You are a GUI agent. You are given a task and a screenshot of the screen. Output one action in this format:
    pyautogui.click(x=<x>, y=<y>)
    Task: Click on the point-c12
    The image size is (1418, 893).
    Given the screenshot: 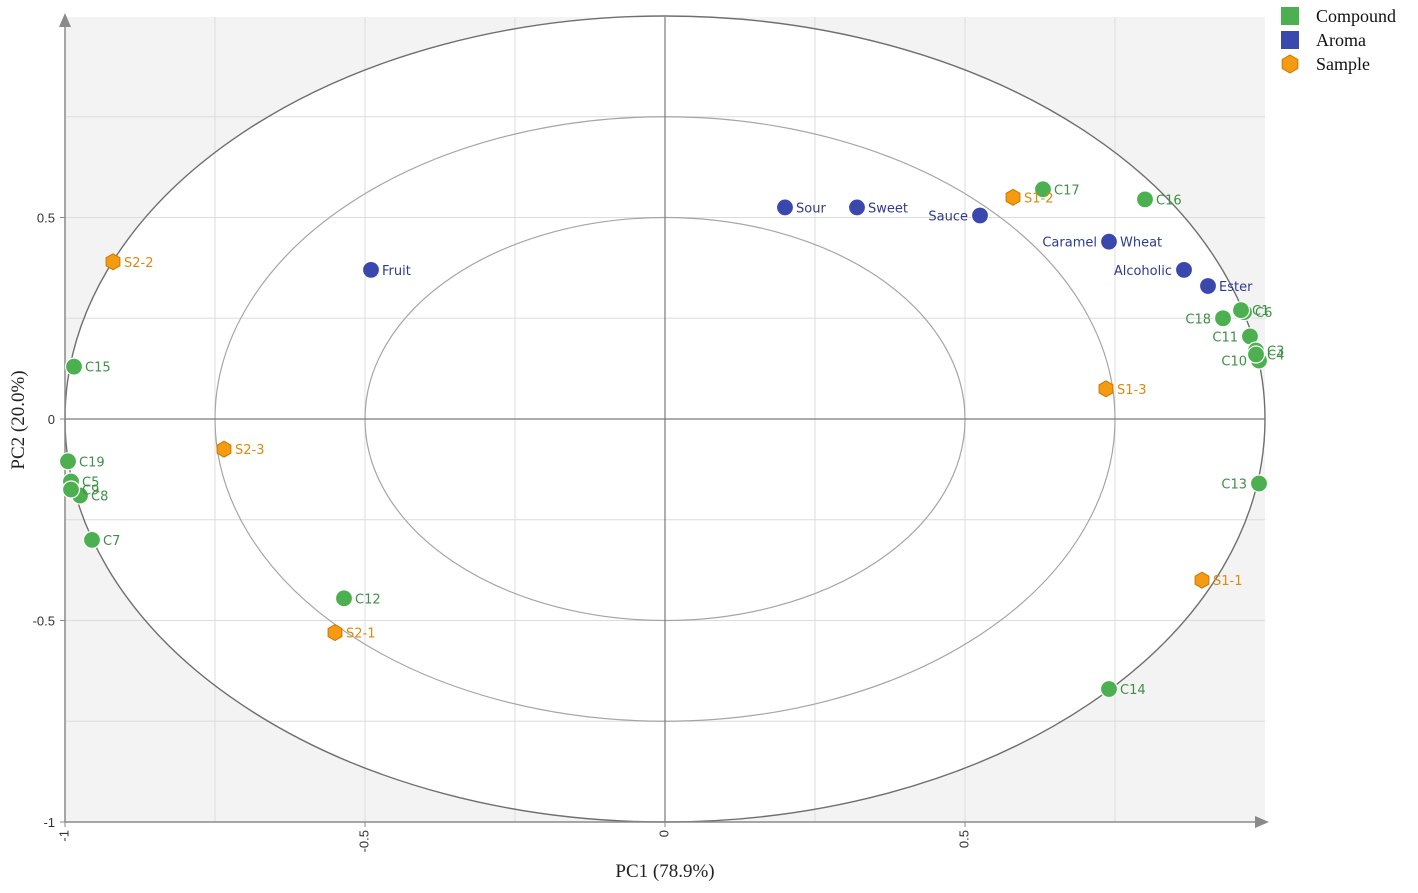 What is the action you would take?
    pyautogui.click(x=344, y=598)
    